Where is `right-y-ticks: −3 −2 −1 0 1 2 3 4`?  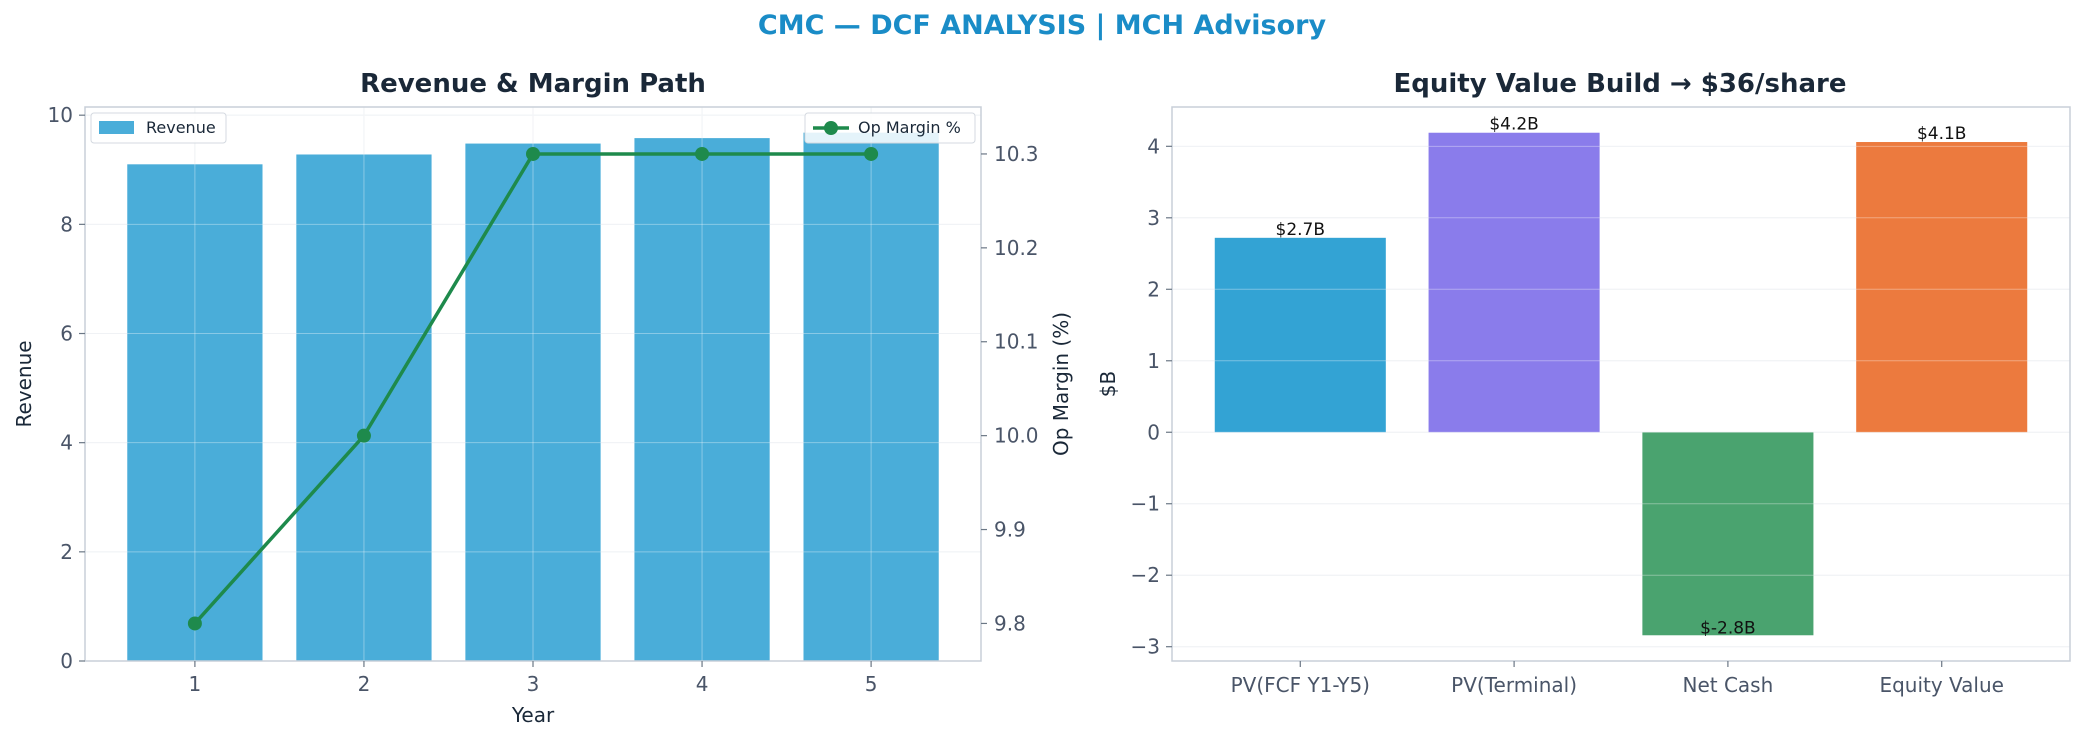 right-y-ticks: −3 −2 −1 0 1 2 3 4 is located at coordinates (1151, 396).